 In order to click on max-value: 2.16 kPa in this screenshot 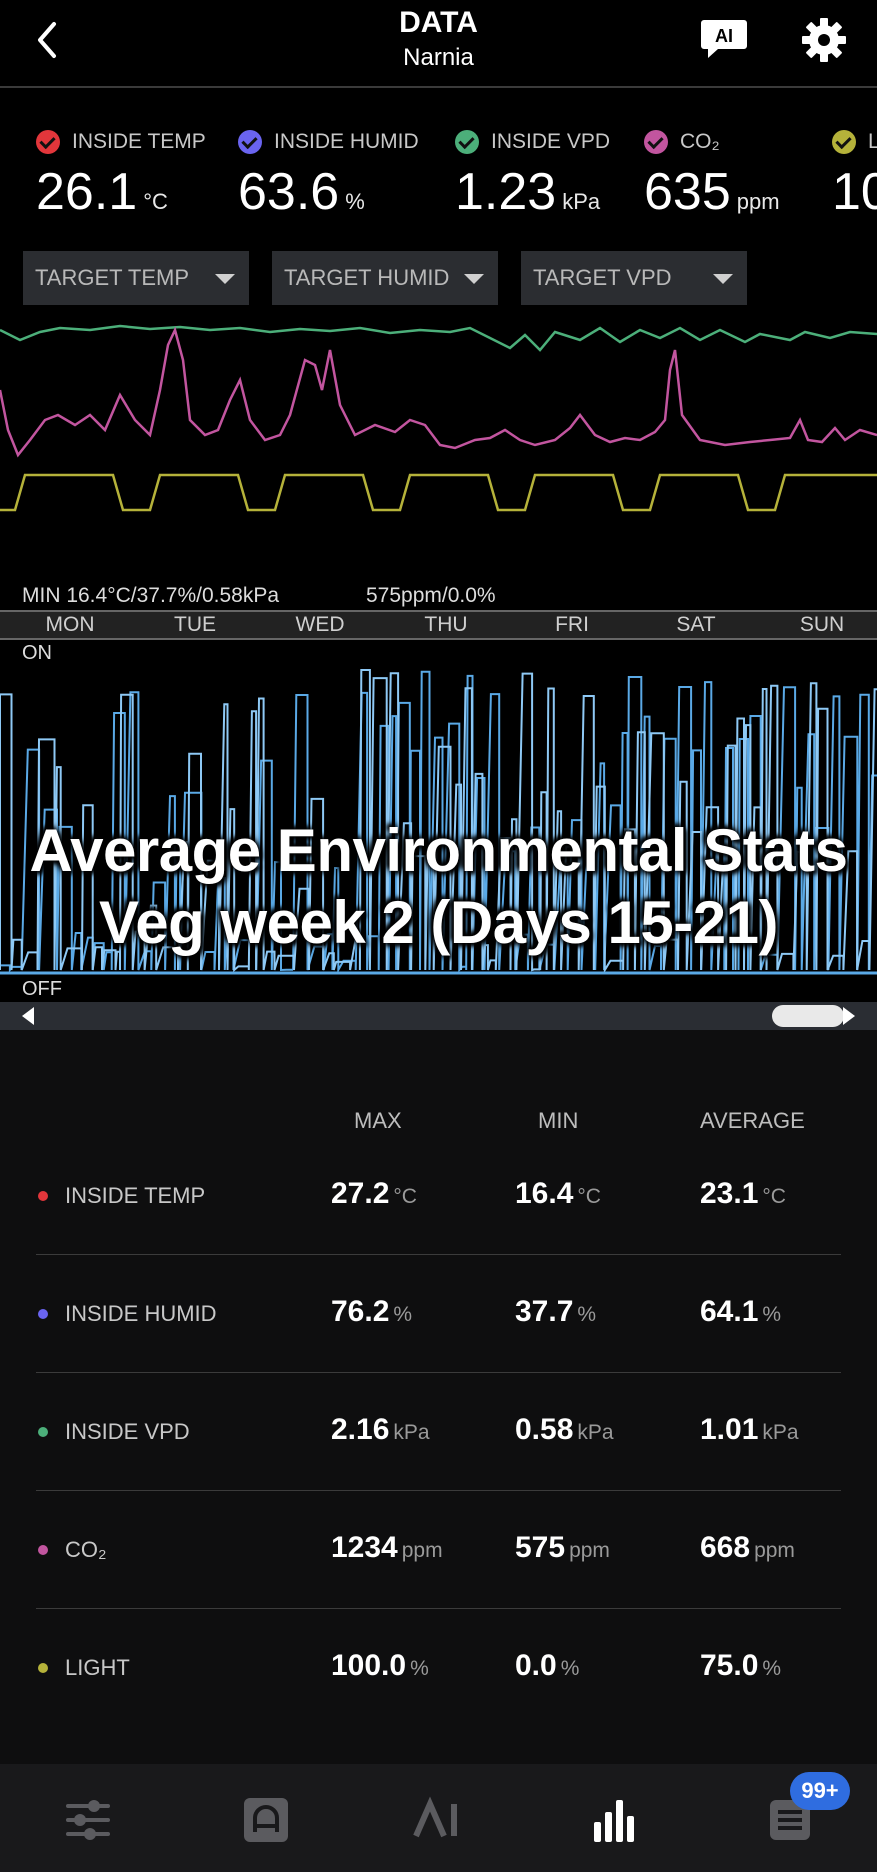, I will do `click(380, 1430)`.